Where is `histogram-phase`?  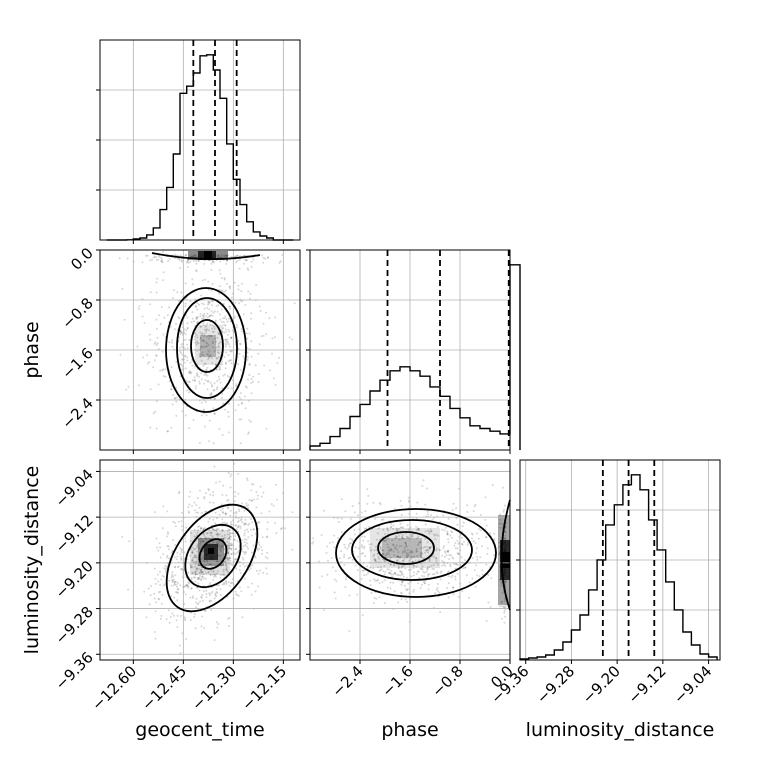 histogram-phase is located at coordinates (415, 357).